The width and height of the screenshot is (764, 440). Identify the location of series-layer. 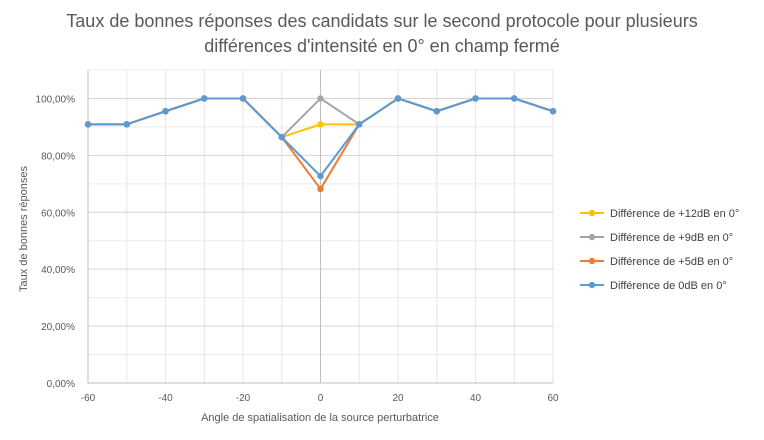
(320, 144).